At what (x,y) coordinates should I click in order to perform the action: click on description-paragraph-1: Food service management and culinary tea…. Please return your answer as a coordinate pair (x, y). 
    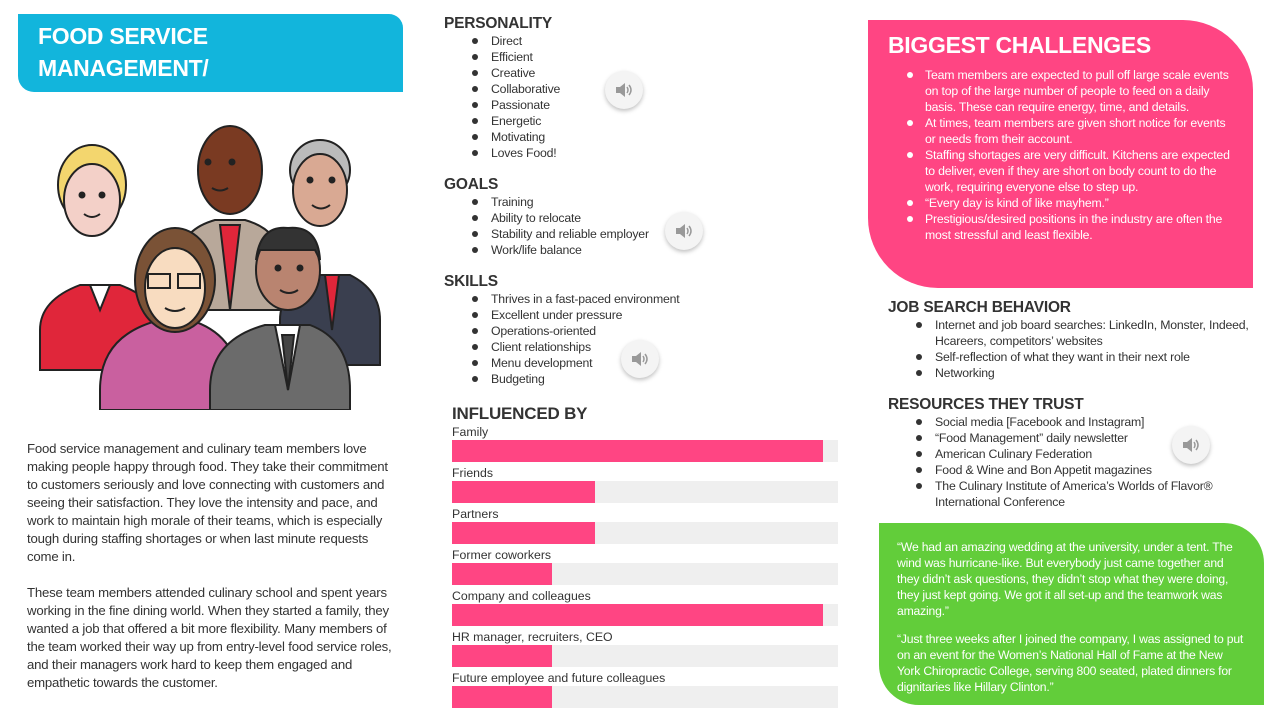
    Looking at the image, I should click on (207, 502).